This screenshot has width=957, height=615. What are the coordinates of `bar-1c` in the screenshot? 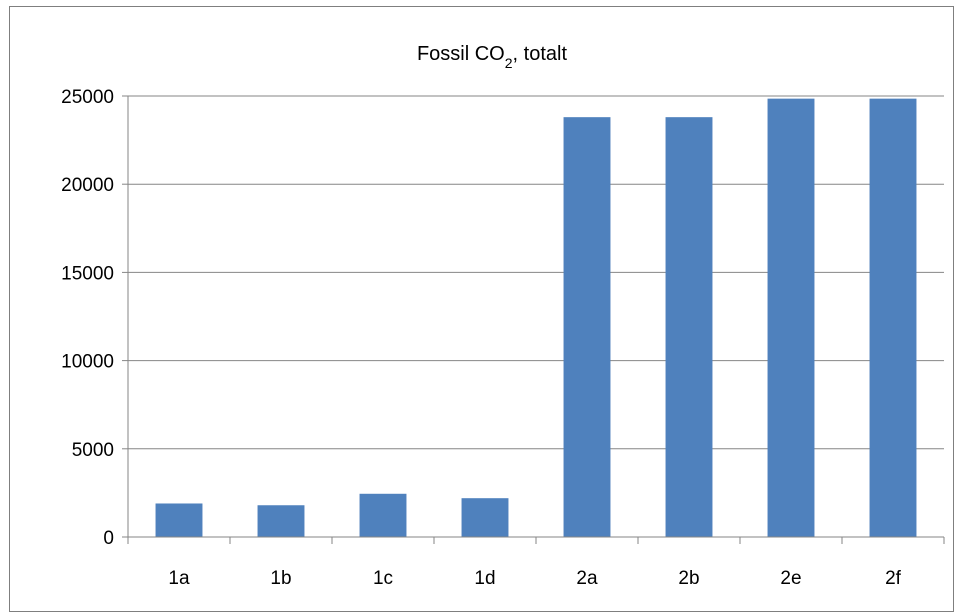 It's located at (383, 515).